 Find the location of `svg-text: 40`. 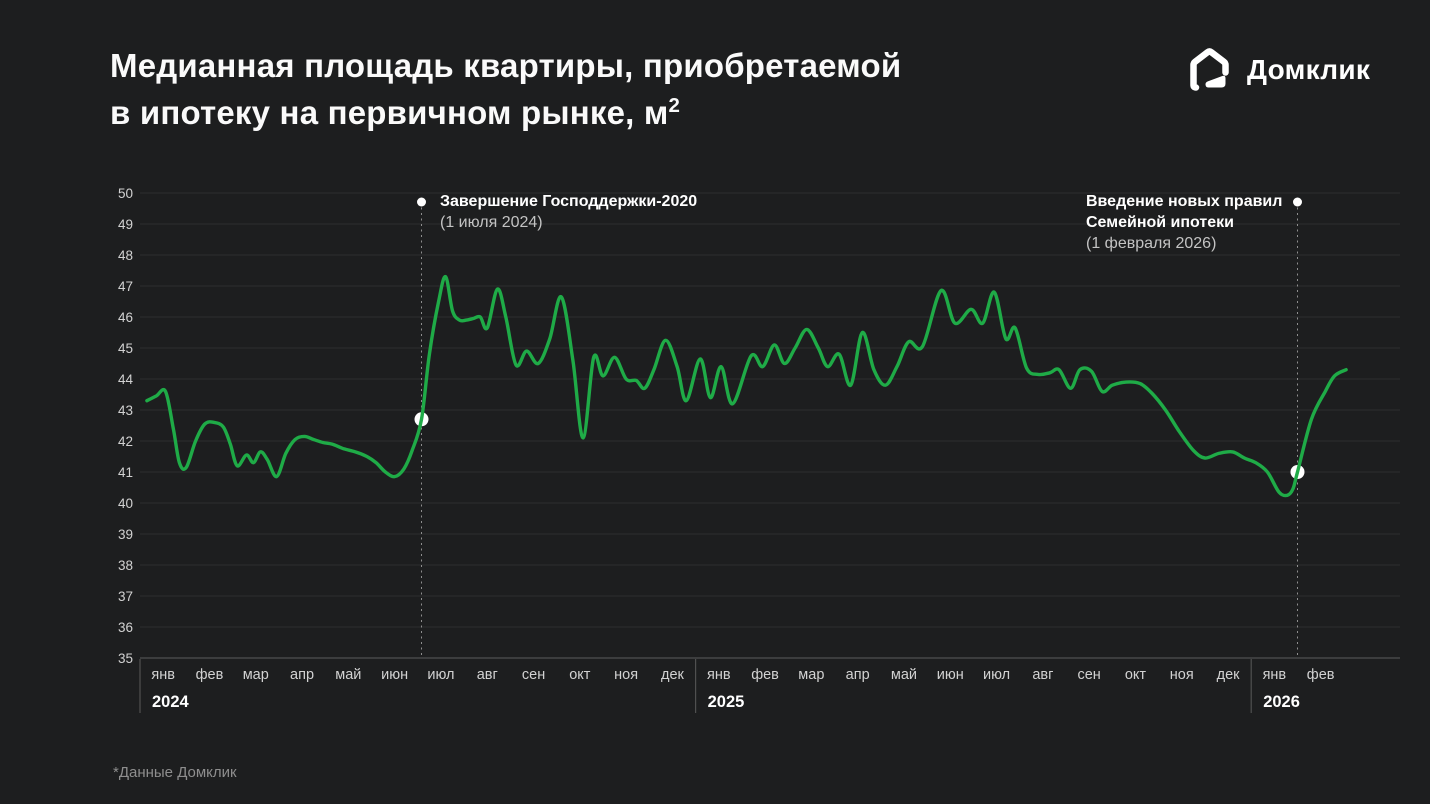

svg-text: 40 is located at coordinates (125, 503).